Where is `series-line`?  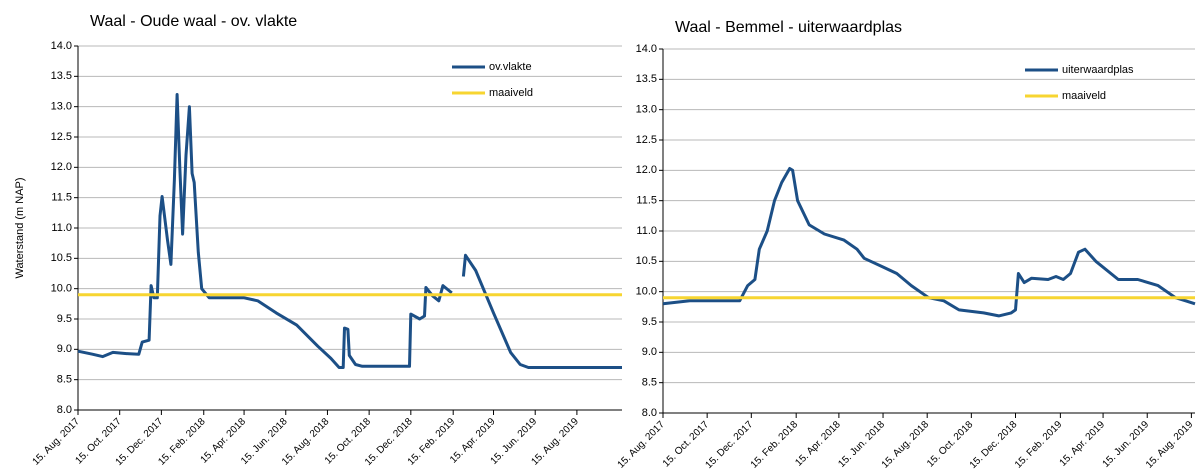 series-line is located at coordinates (929, 242).